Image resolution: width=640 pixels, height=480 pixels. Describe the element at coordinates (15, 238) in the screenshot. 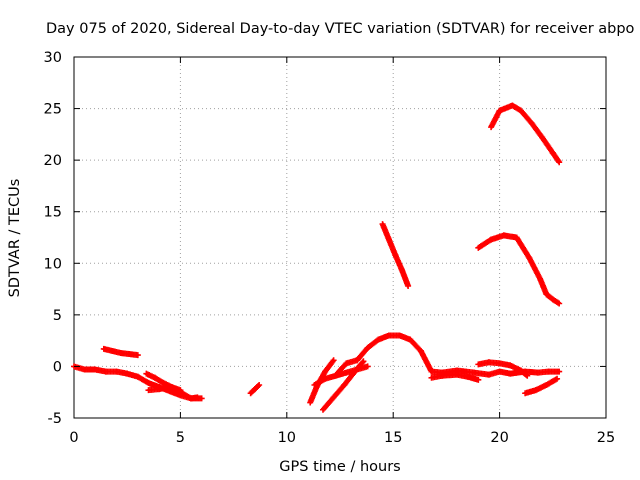

I see `y-axis-label: SDTVAR / TECUs` at that location.